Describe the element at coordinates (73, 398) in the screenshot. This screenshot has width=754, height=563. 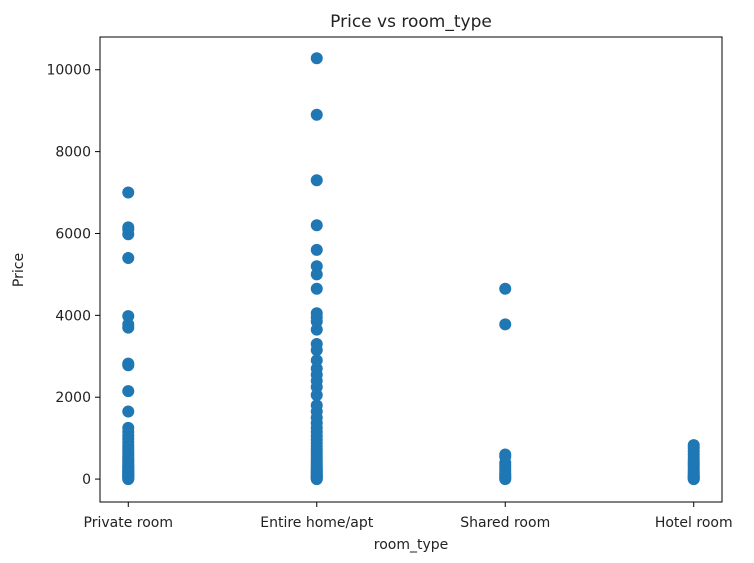
I see `y-tick-label: 2000` at that location.